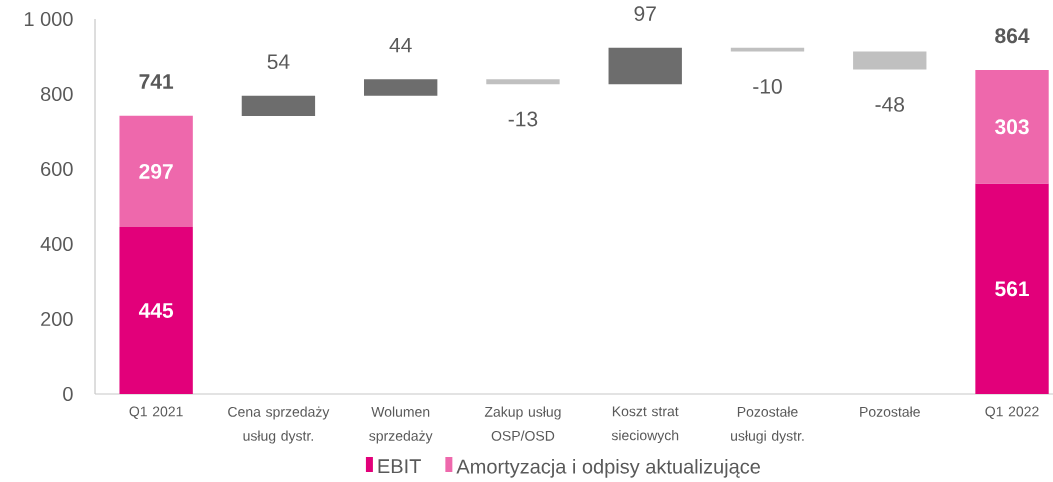 The height and width of the screenshot is (482, 1053). I want to click on x-tick-label: Wolumen sprzedaży, so click(401, 425).